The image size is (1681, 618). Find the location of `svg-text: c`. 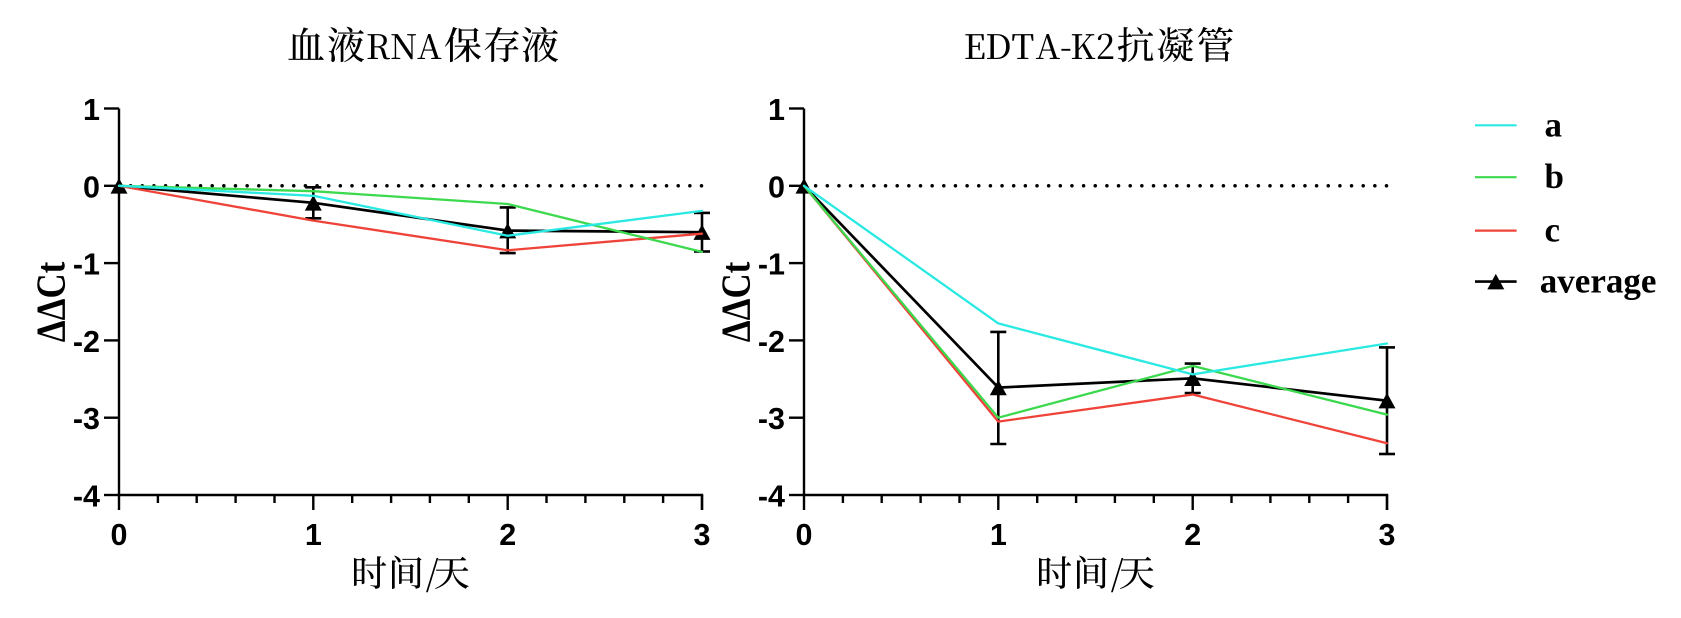

svg-text: c is located at coordinates (1553, 230).